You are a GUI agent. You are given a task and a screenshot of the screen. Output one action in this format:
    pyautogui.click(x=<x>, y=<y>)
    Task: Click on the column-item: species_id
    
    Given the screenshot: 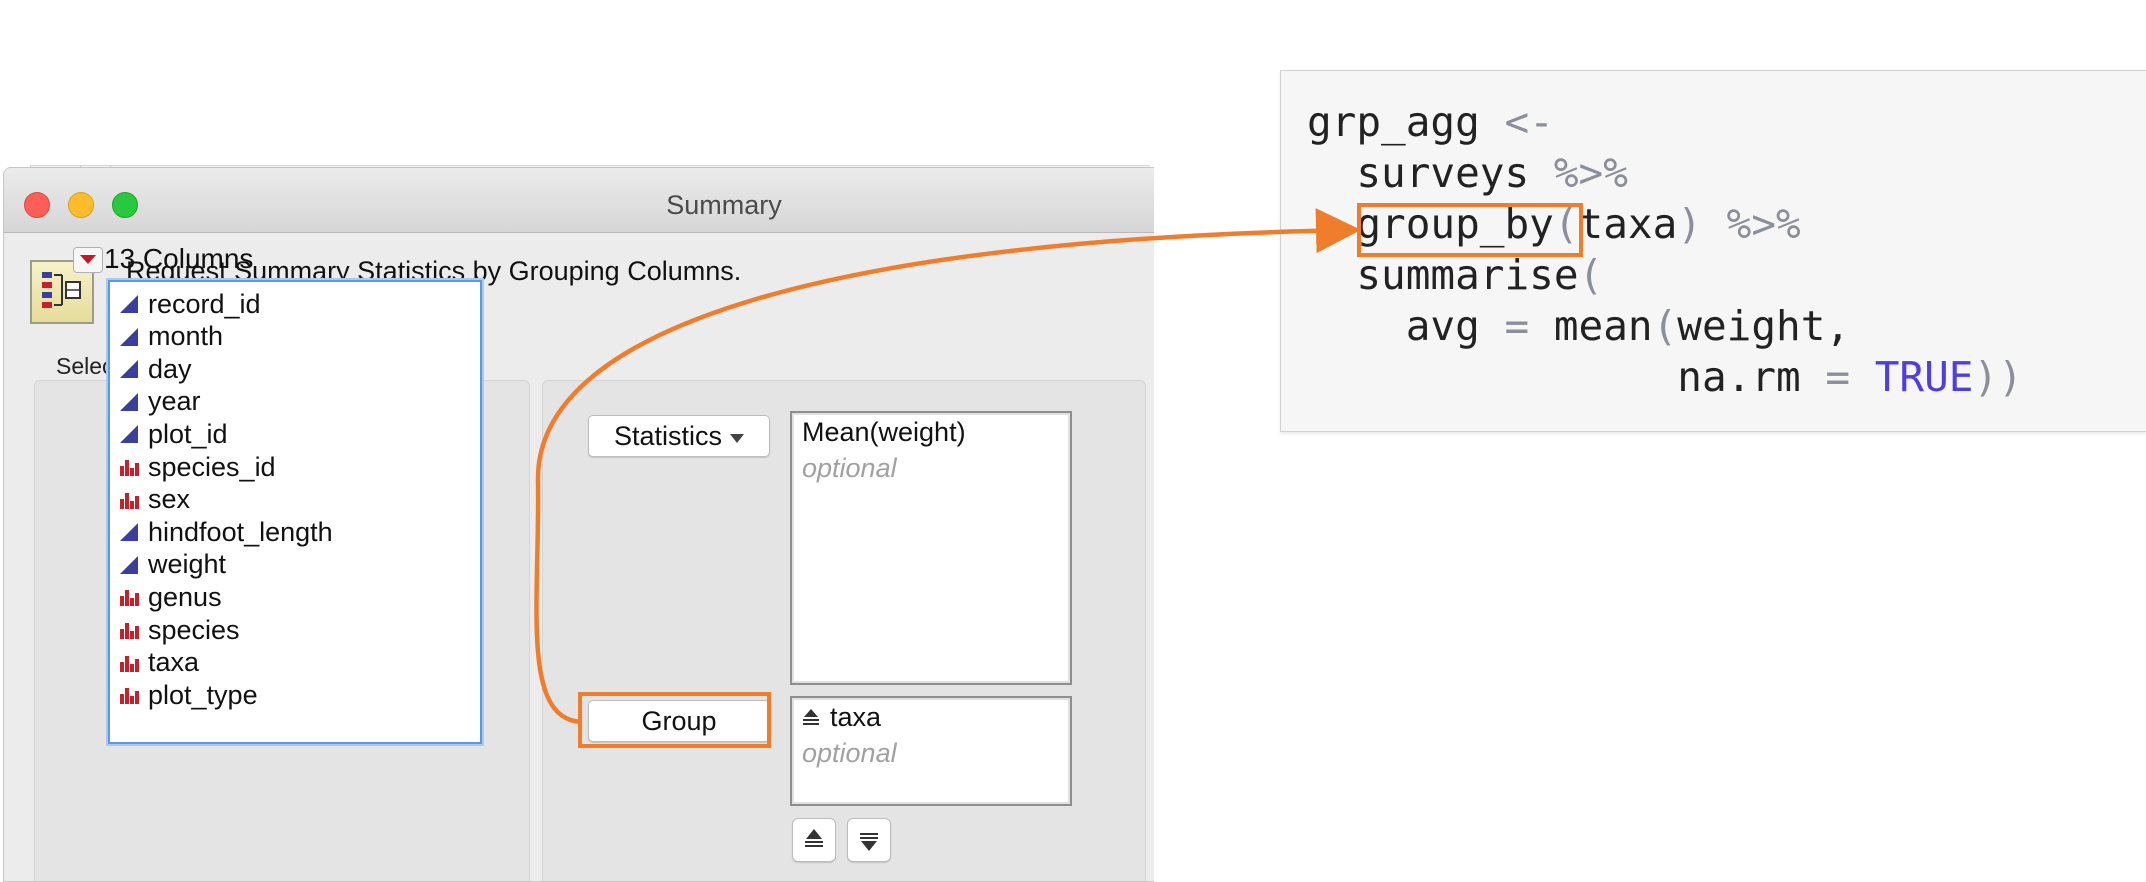 What is the action you would take?
    pyautogui.click(x=198, y=467)
    